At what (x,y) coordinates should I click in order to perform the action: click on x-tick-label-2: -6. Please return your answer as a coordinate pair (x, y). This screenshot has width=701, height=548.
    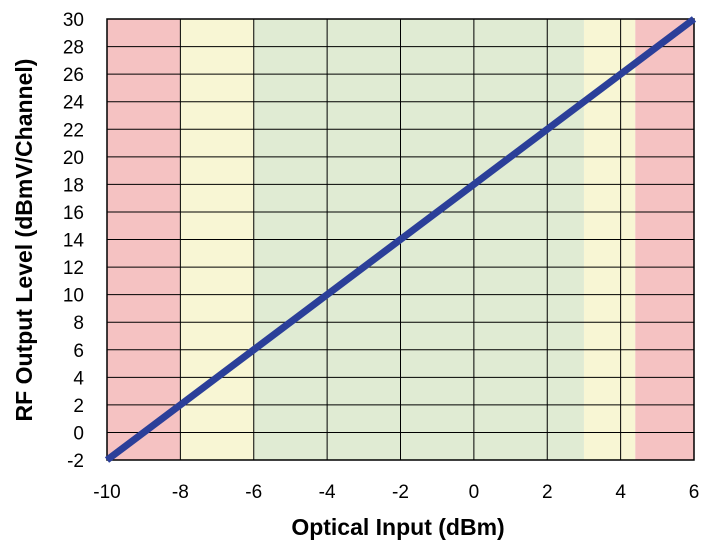
    Looking at the image, I should click on (253, 492).